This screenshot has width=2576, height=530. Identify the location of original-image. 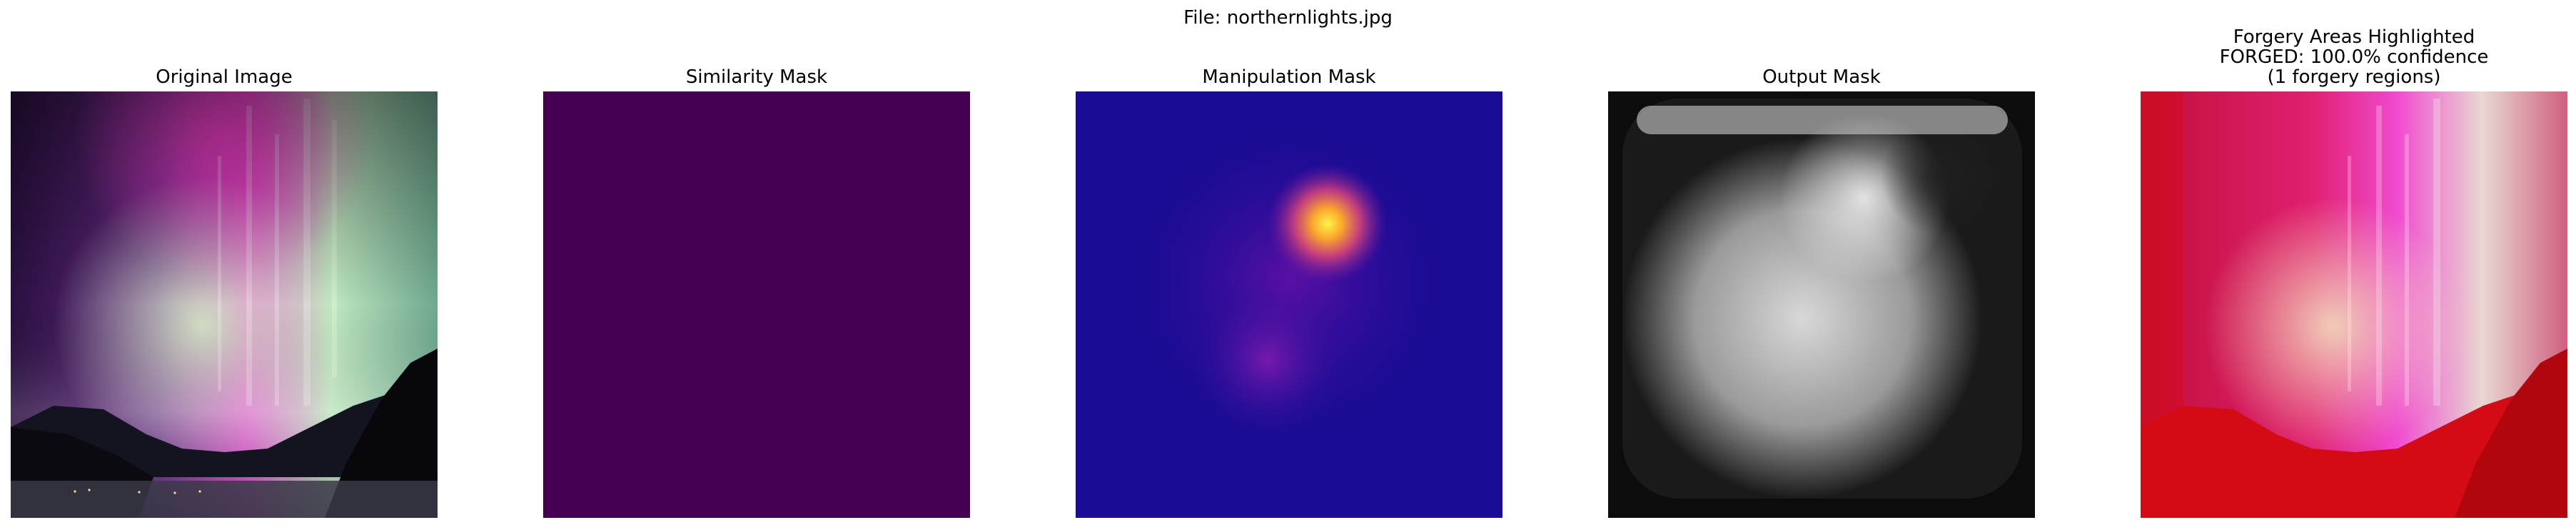
(224, 304).